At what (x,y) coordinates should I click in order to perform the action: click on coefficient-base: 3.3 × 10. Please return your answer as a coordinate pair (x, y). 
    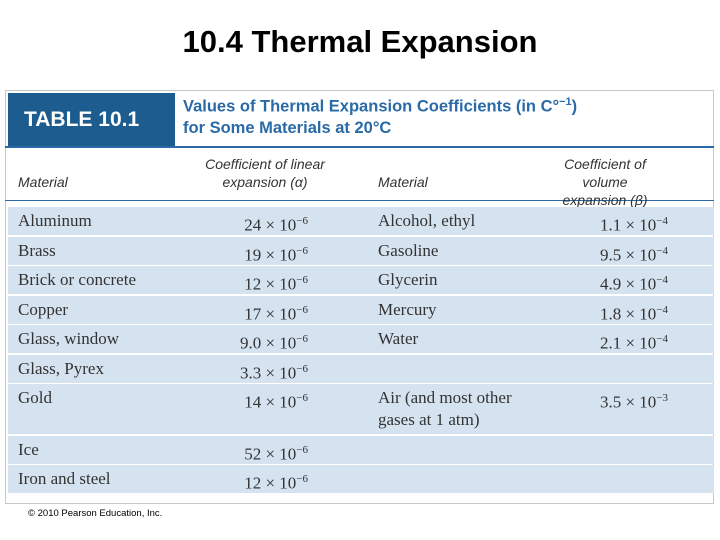
    Looking at the image, I should click on (268, 373).